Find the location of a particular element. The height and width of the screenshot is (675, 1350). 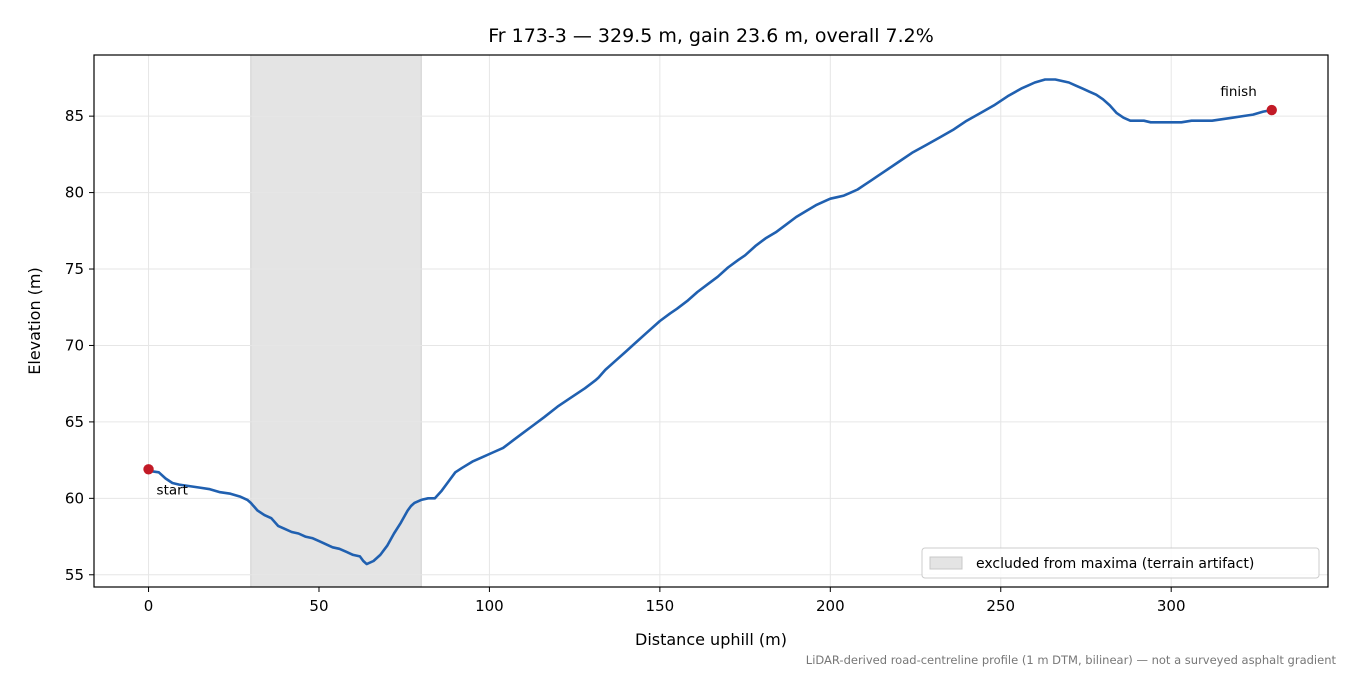

x-tick-label: 100 is located at coordinates (489, 606).